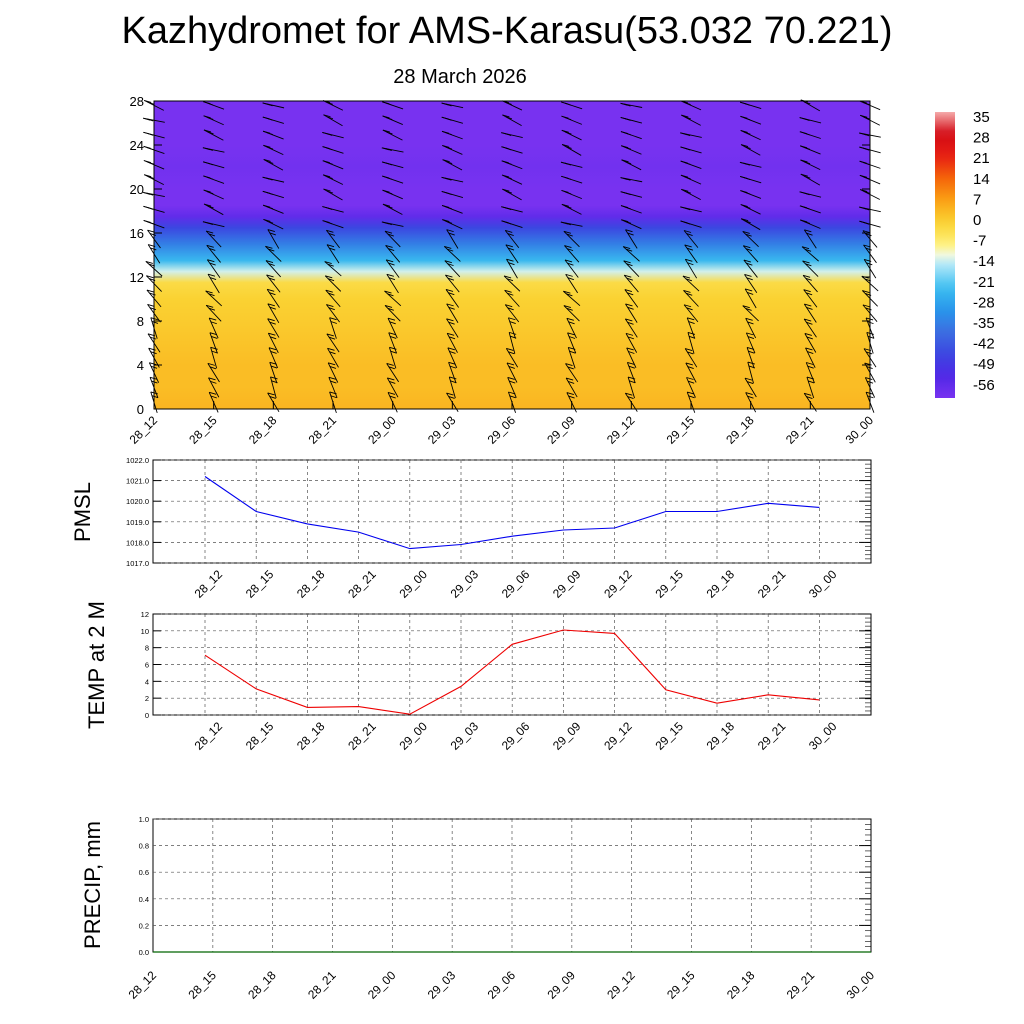 The image size is (1024, 1024). What do you see at coordinates (137, 101) in the screenshot?
I see `cross-section-ytick-label: 28` at bounding box center [137, 101].